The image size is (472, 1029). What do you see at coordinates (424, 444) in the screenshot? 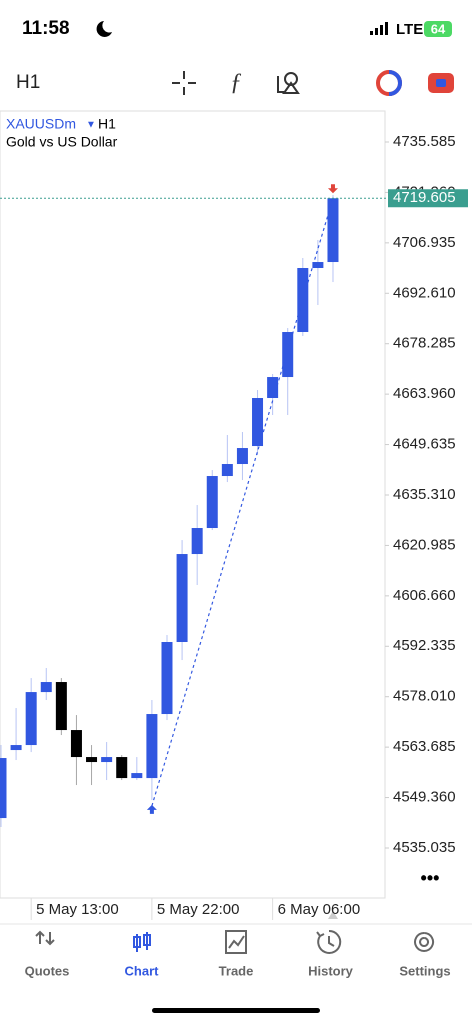
I see `y-tick-label: 4649.635` at bounding box center [424, 444].